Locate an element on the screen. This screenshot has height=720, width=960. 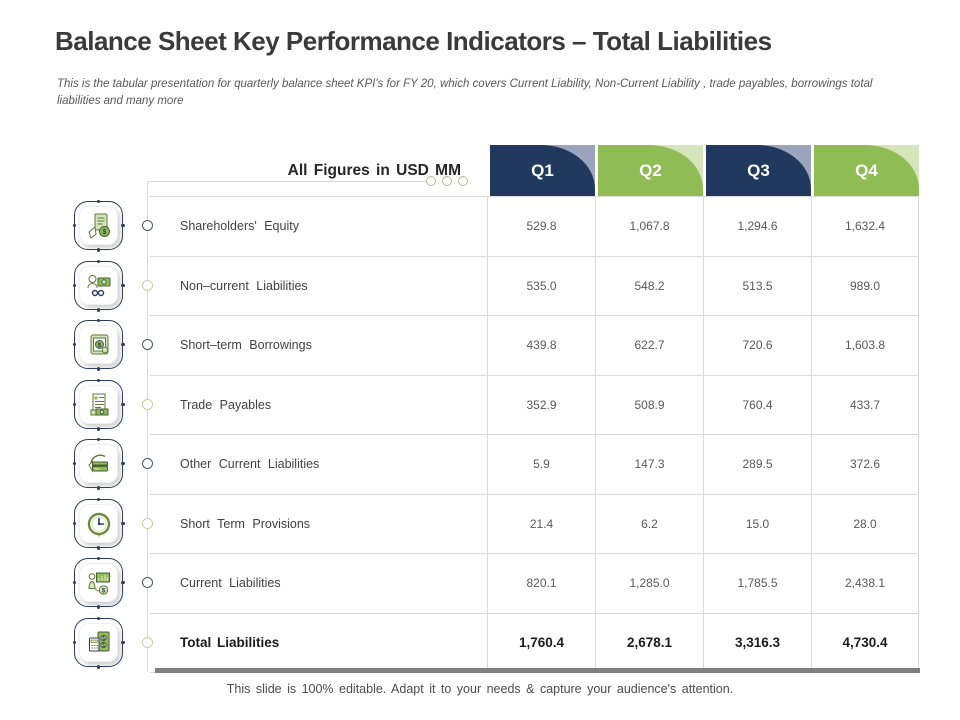
value-cell: 289.5 is located at coordinates (757, 464).